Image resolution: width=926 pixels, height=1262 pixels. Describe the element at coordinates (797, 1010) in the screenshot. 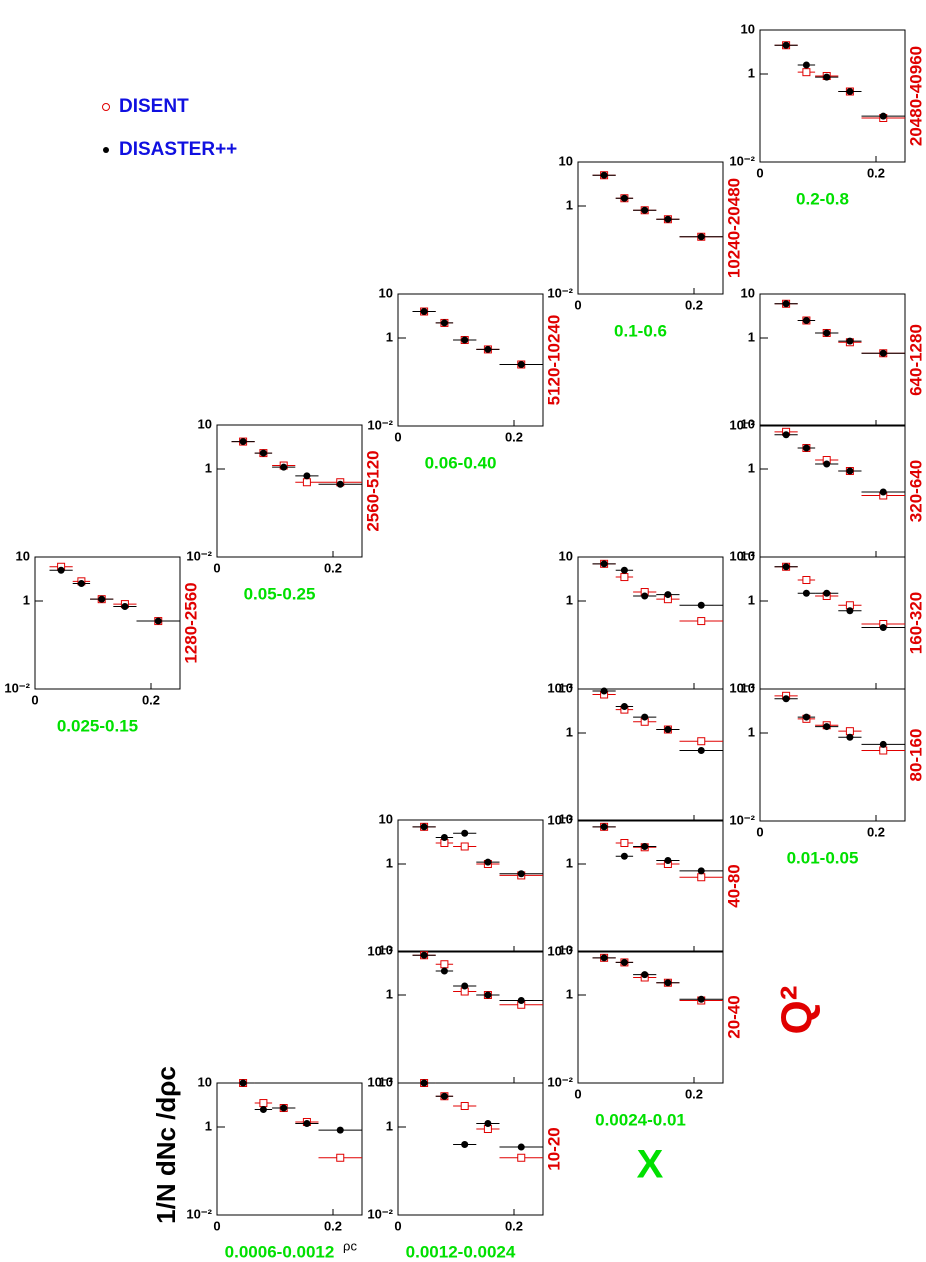

I see `q2-axis-title: Q²` at that location.